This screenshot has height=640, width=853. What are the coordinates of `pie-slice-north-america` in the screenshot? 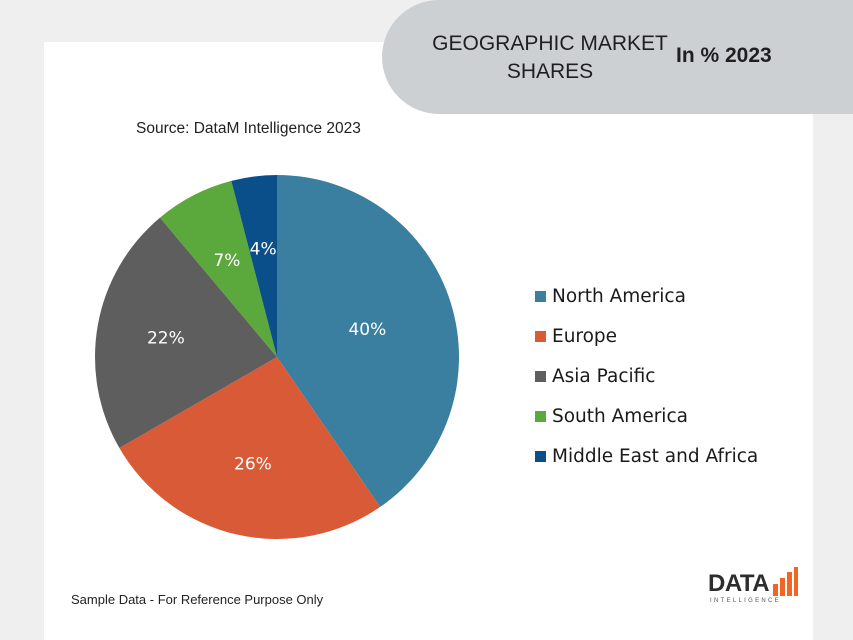 It's located at (368, 341).